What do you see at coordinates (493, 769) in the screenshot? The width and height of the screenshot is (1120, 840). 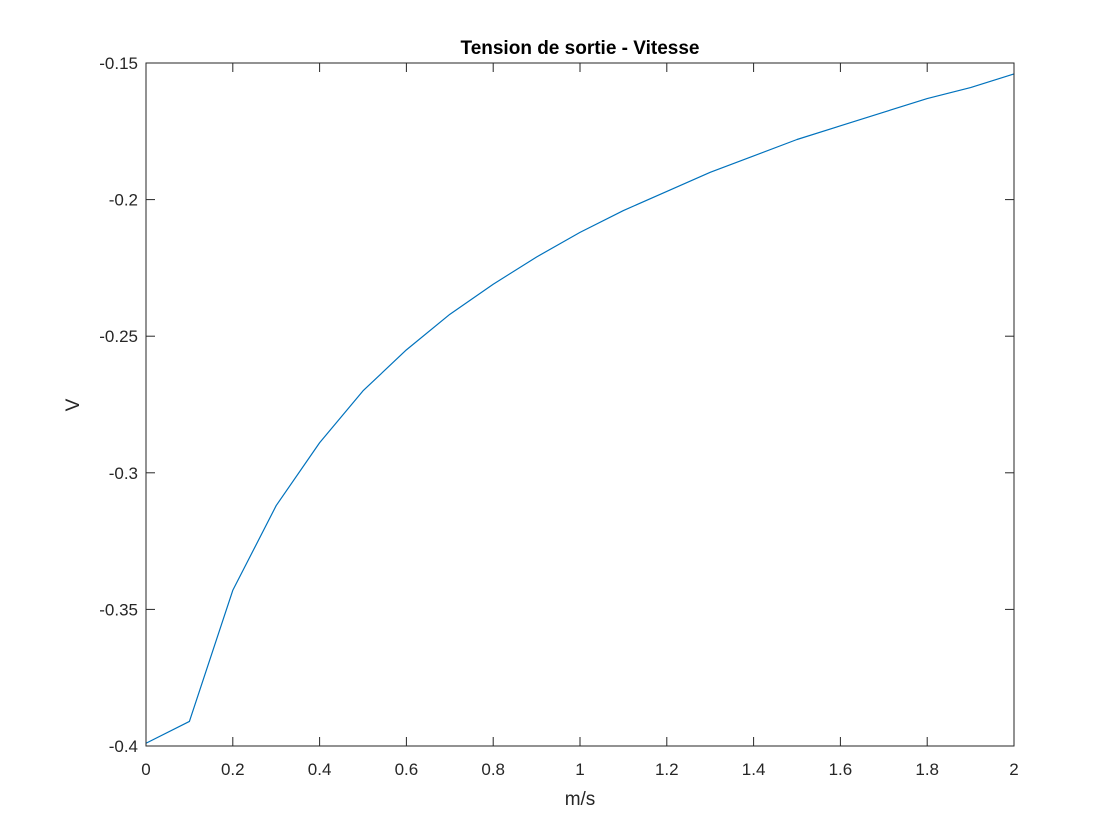 I see `x-tick-label: 0.8` at bounding box center [493, 769].